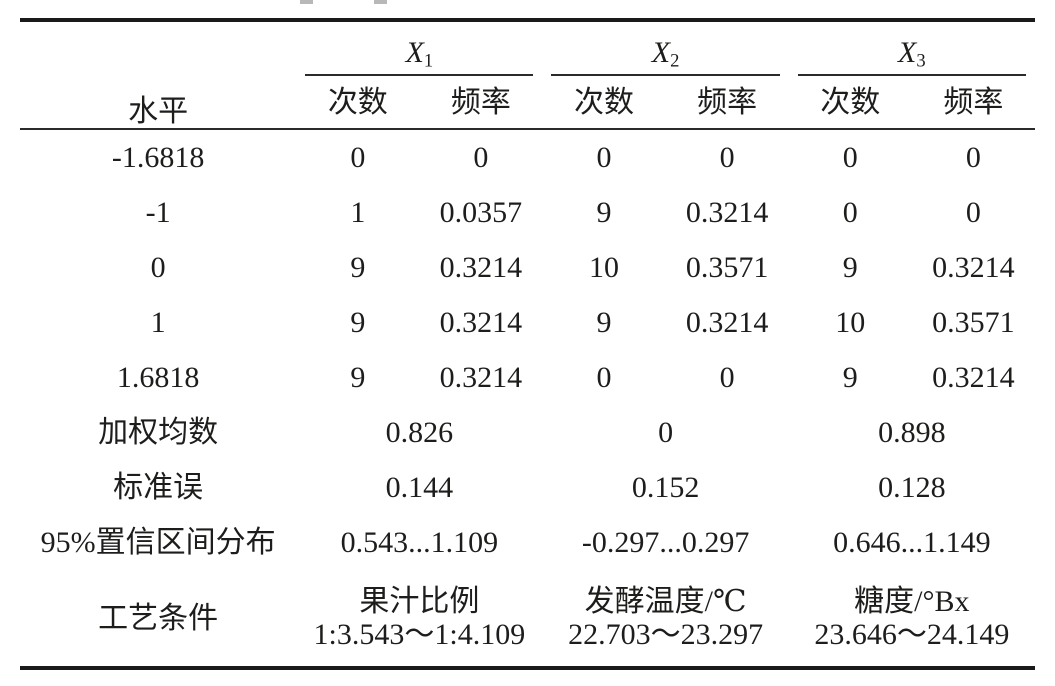 The image size is (1055, 686). I want to click on summary-value-x2: -0.297...0.297, so click(665, 542).